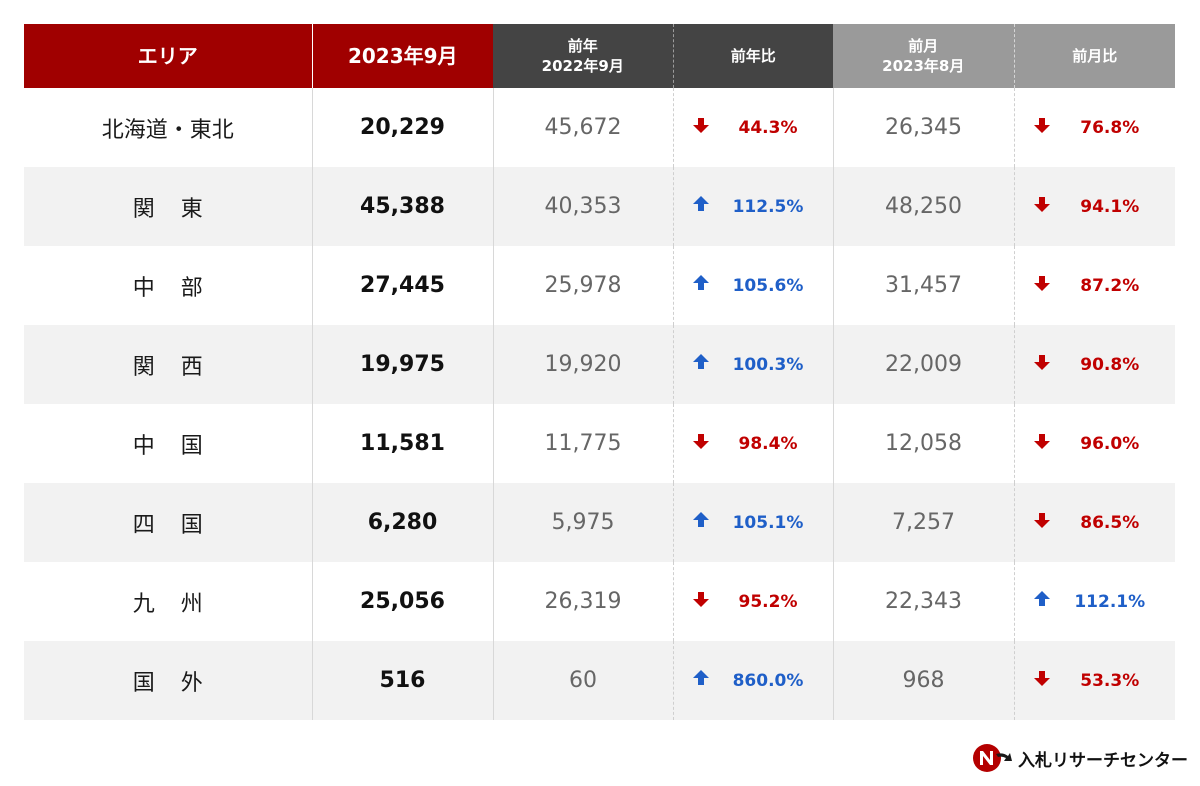 Image resolution: width=1200 pixels, height=786 pixels. What do you see at coordinates (768, 522) in the screenshot?
I see `yoy-value: 105.1%` at bounding box center [768, 522].